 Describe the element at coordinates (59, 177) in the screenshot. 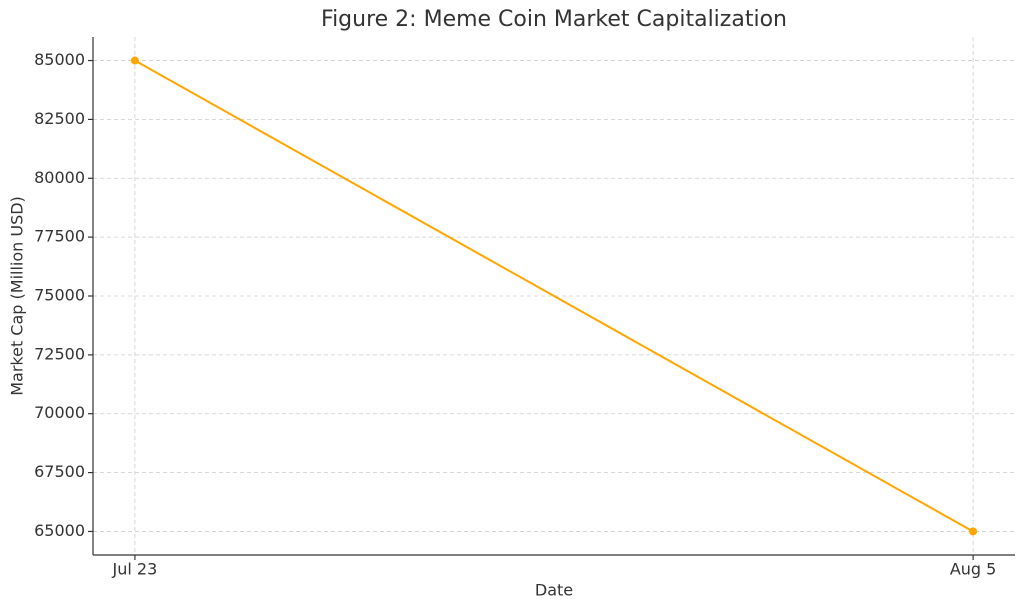

I see `y-tick-label: 80000` at that location.